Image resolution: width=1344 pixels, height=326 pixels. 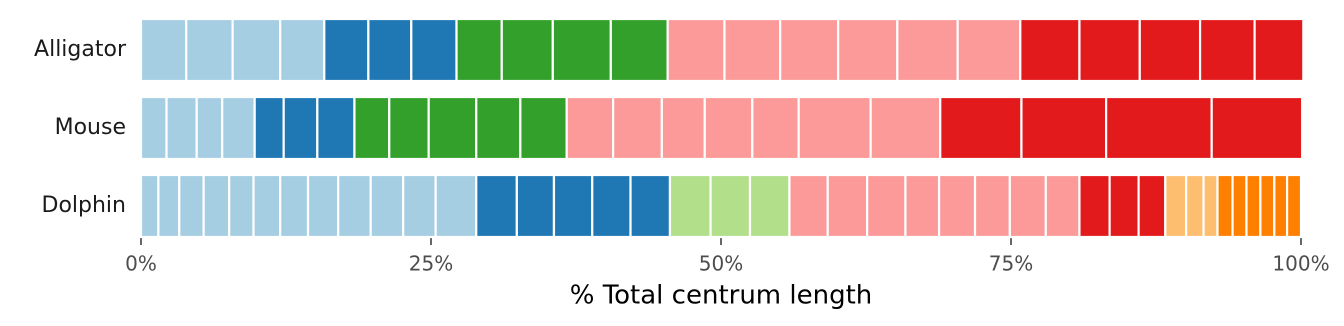 What do you see at coordinates (141, 264) in the screenshot?
I see `x-tick-label: 0%` at bounding box center [141, 264].